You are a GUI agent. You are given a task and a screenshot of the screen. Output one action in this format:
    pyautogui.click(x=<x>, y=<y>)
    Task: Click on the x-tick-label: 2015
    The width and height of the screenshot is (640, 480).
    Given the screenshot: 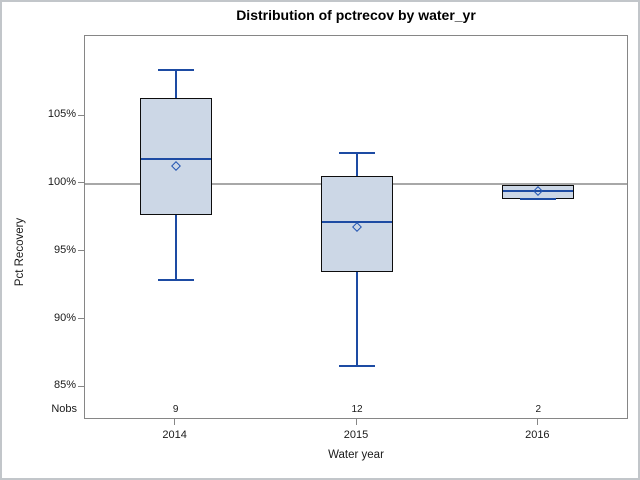 What is the action you would take?
    pyautogui.click(x=356, y=435)
    